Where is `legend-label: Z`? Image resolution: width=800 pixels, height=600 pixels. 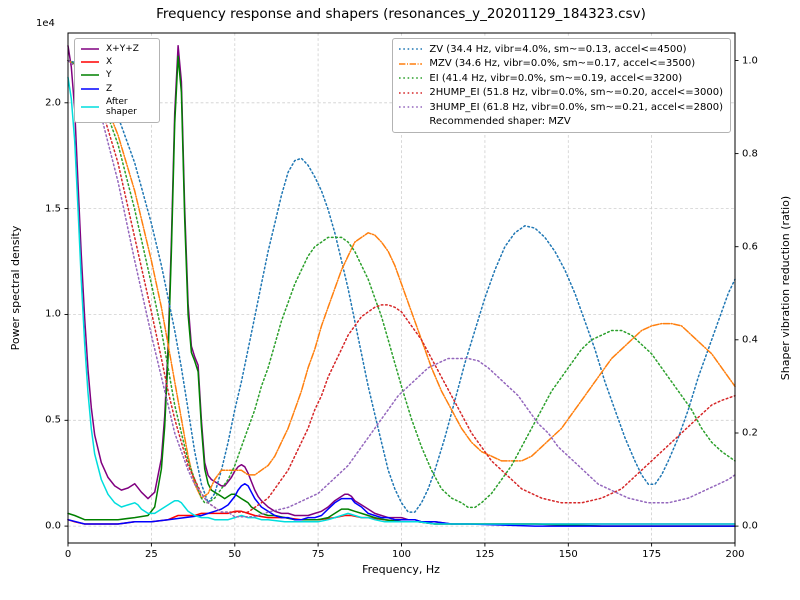 legend-label: Z is located at coordinates (109, 88).